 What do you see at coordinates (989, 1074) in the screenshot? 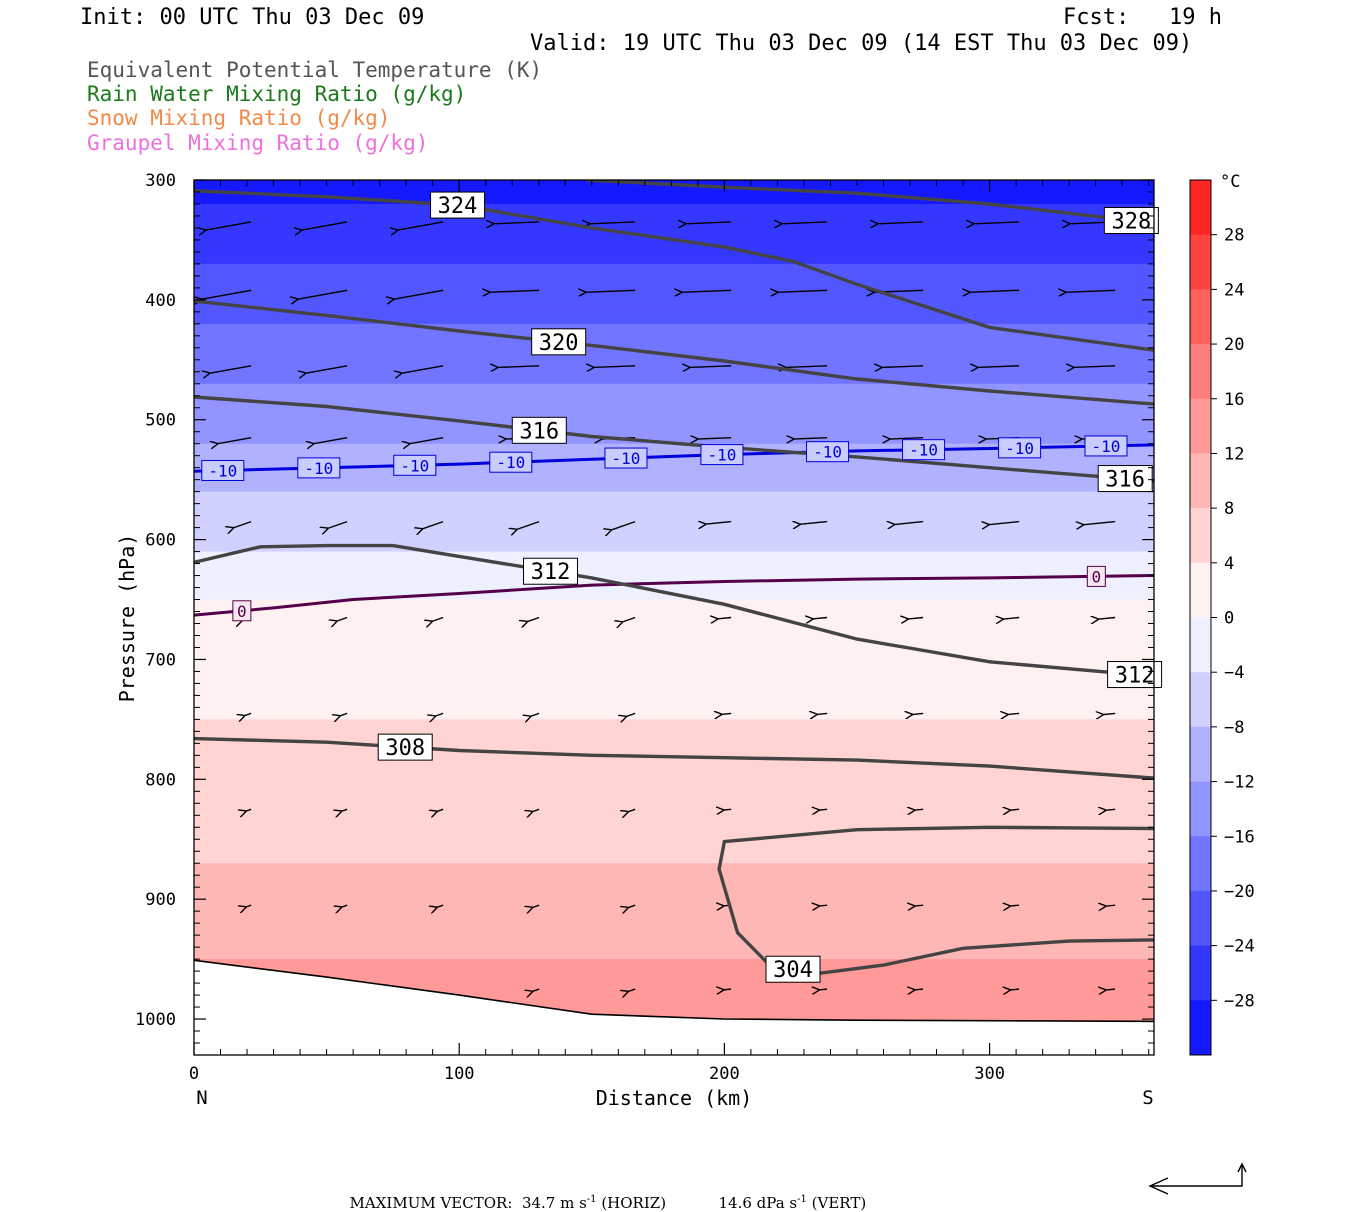
I see `x-tick-label: 300` at bounding box center [989, 1074].